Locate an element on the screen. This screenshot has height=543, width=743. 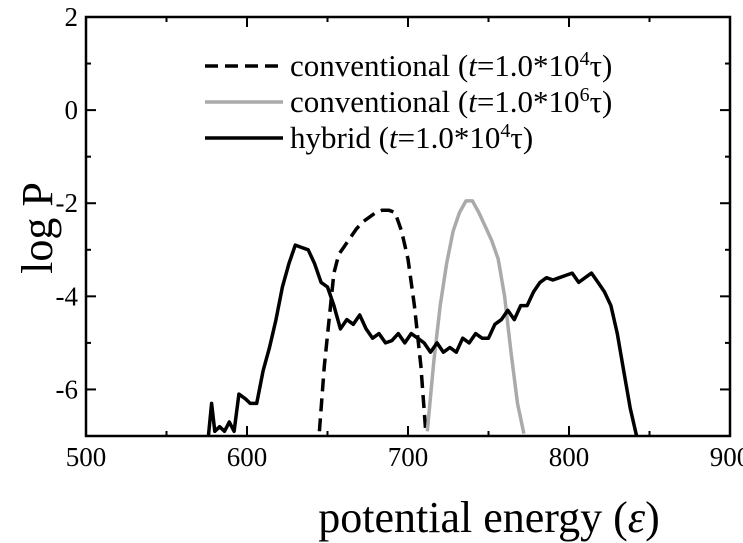
x-tick-label: 700 is located at coordinates (408, 457).